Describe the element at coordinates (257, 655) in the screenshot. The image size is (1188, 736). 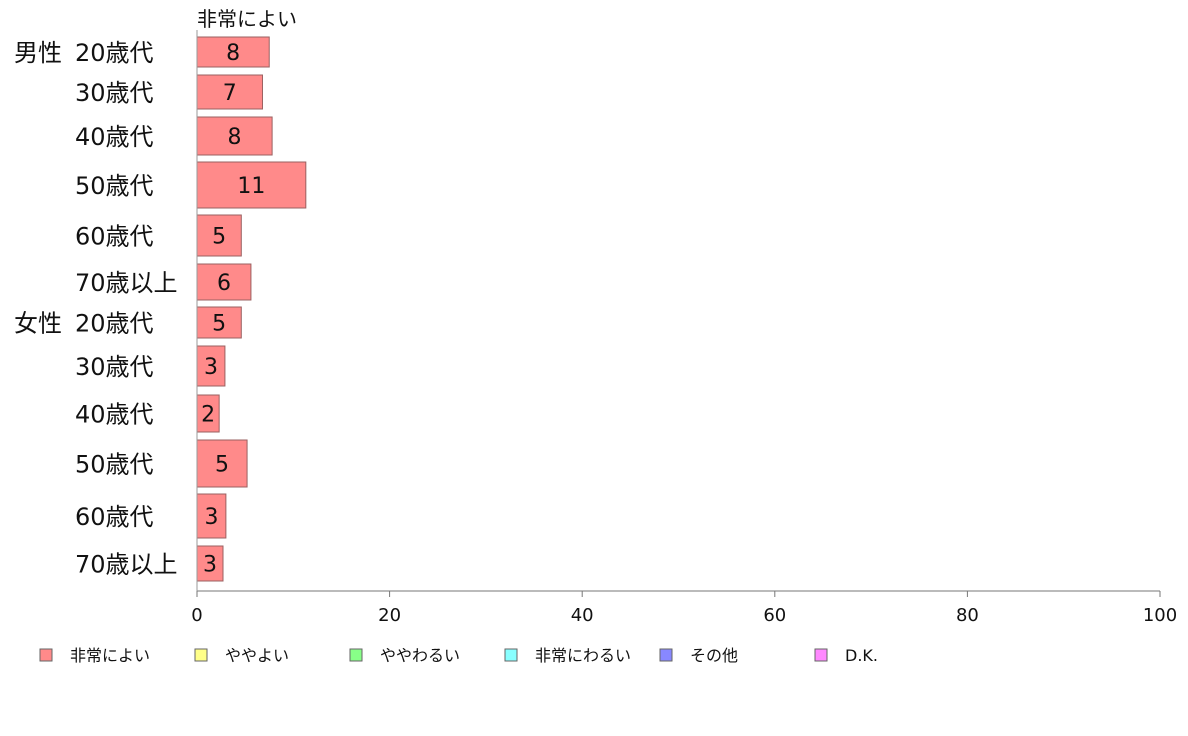
I see `legend-label: ややよい` at that location.